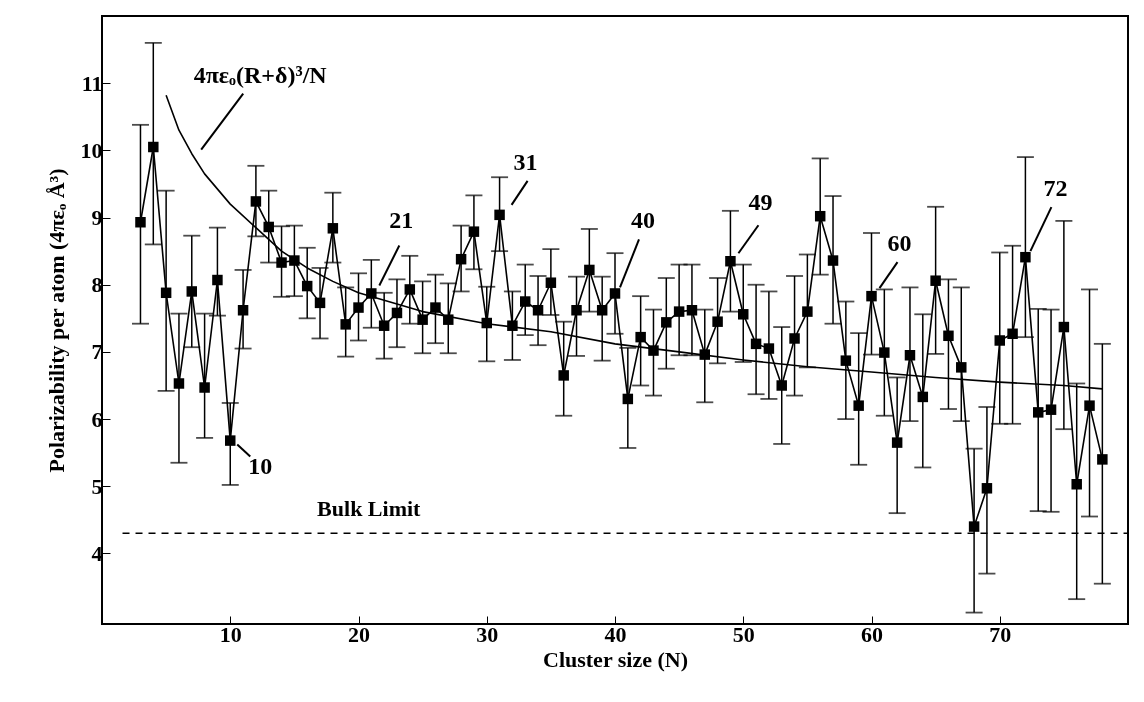  Describe the element at coordinates (899, 243) in the screenshot. I see `annotation: 60` at that location.